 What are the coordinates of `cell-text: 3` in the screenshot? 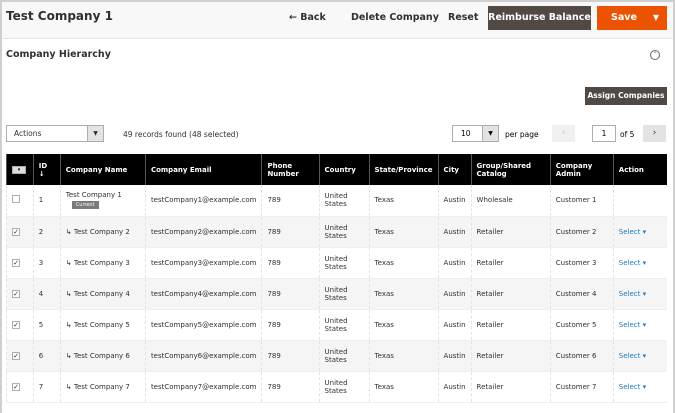 It's located at (41, 262).